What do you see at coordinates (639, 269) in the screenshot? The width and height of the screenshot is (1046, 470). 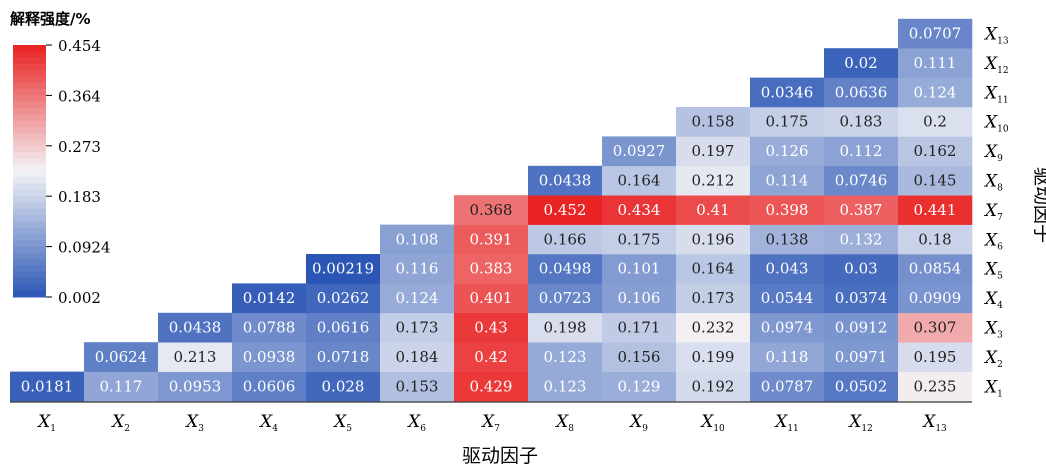 I see `cell-value-label: 0.101` at bounding box center [639, 269].